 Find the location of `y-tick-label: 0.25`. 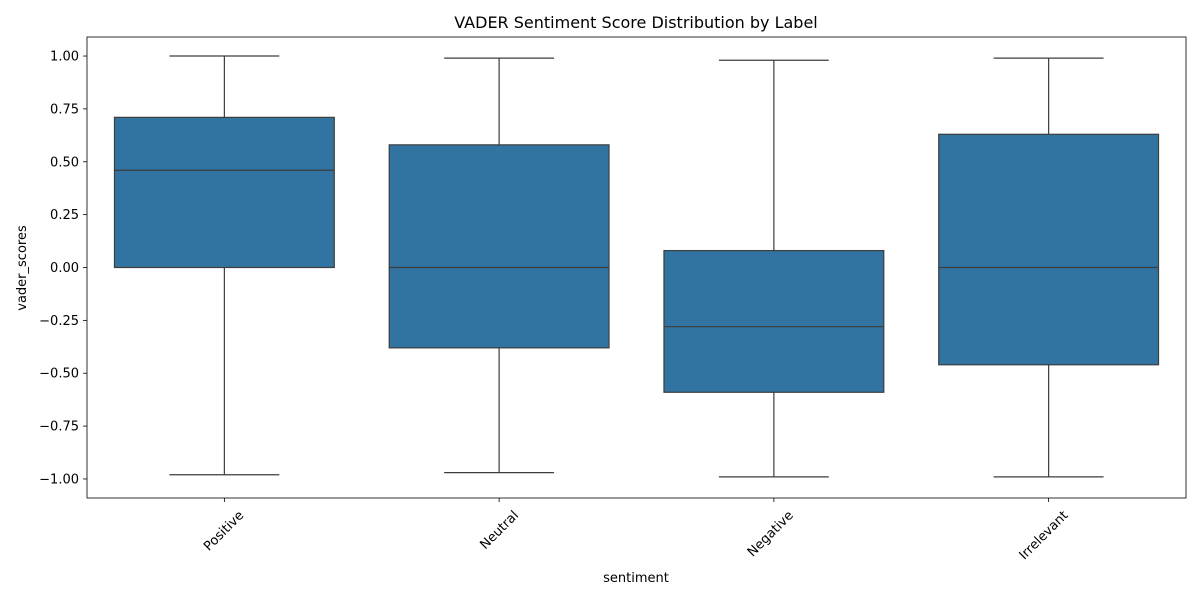

y-tick-label: 0.25 is located at coordinates (64, 215).